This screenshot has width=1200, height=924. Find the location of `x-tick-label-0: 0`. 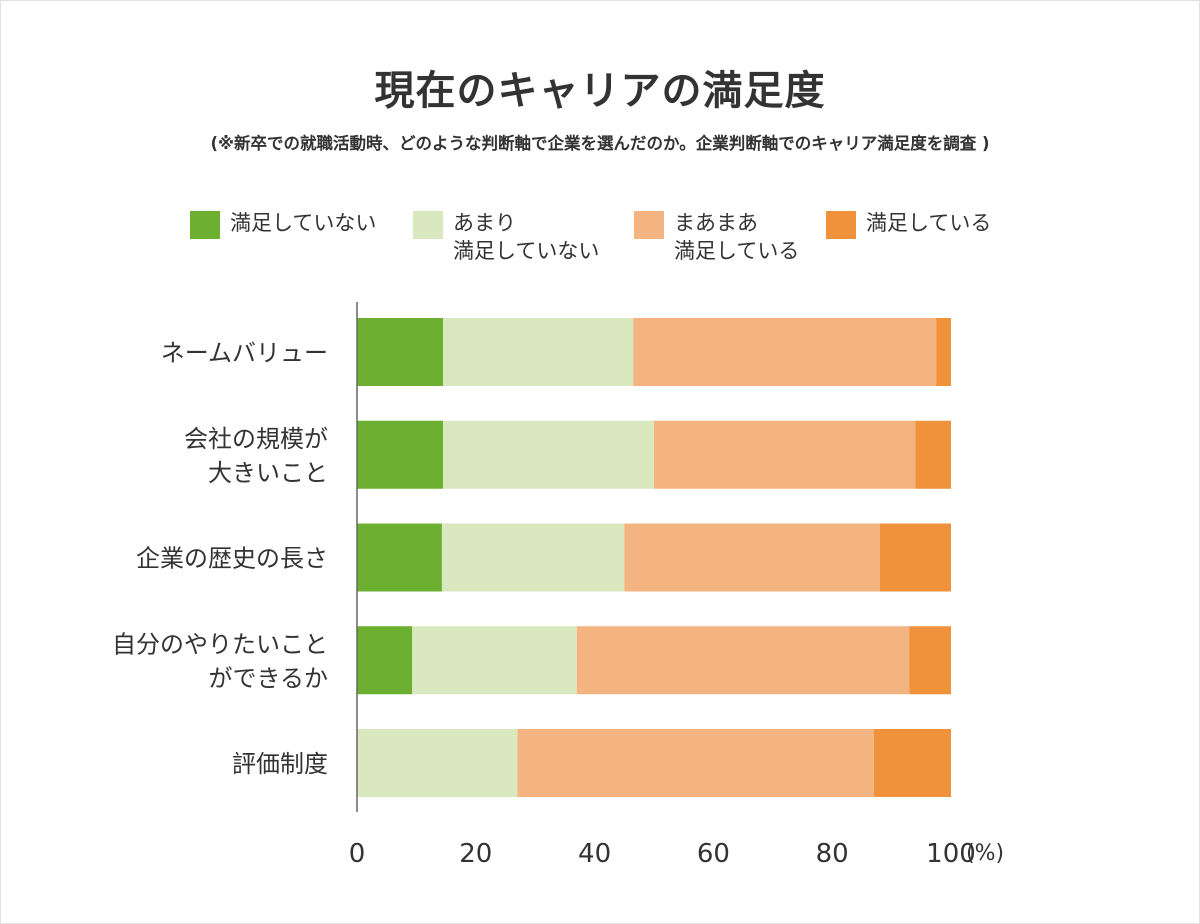

x-tick-label-0: 0 is located at coordinates (357, 854).